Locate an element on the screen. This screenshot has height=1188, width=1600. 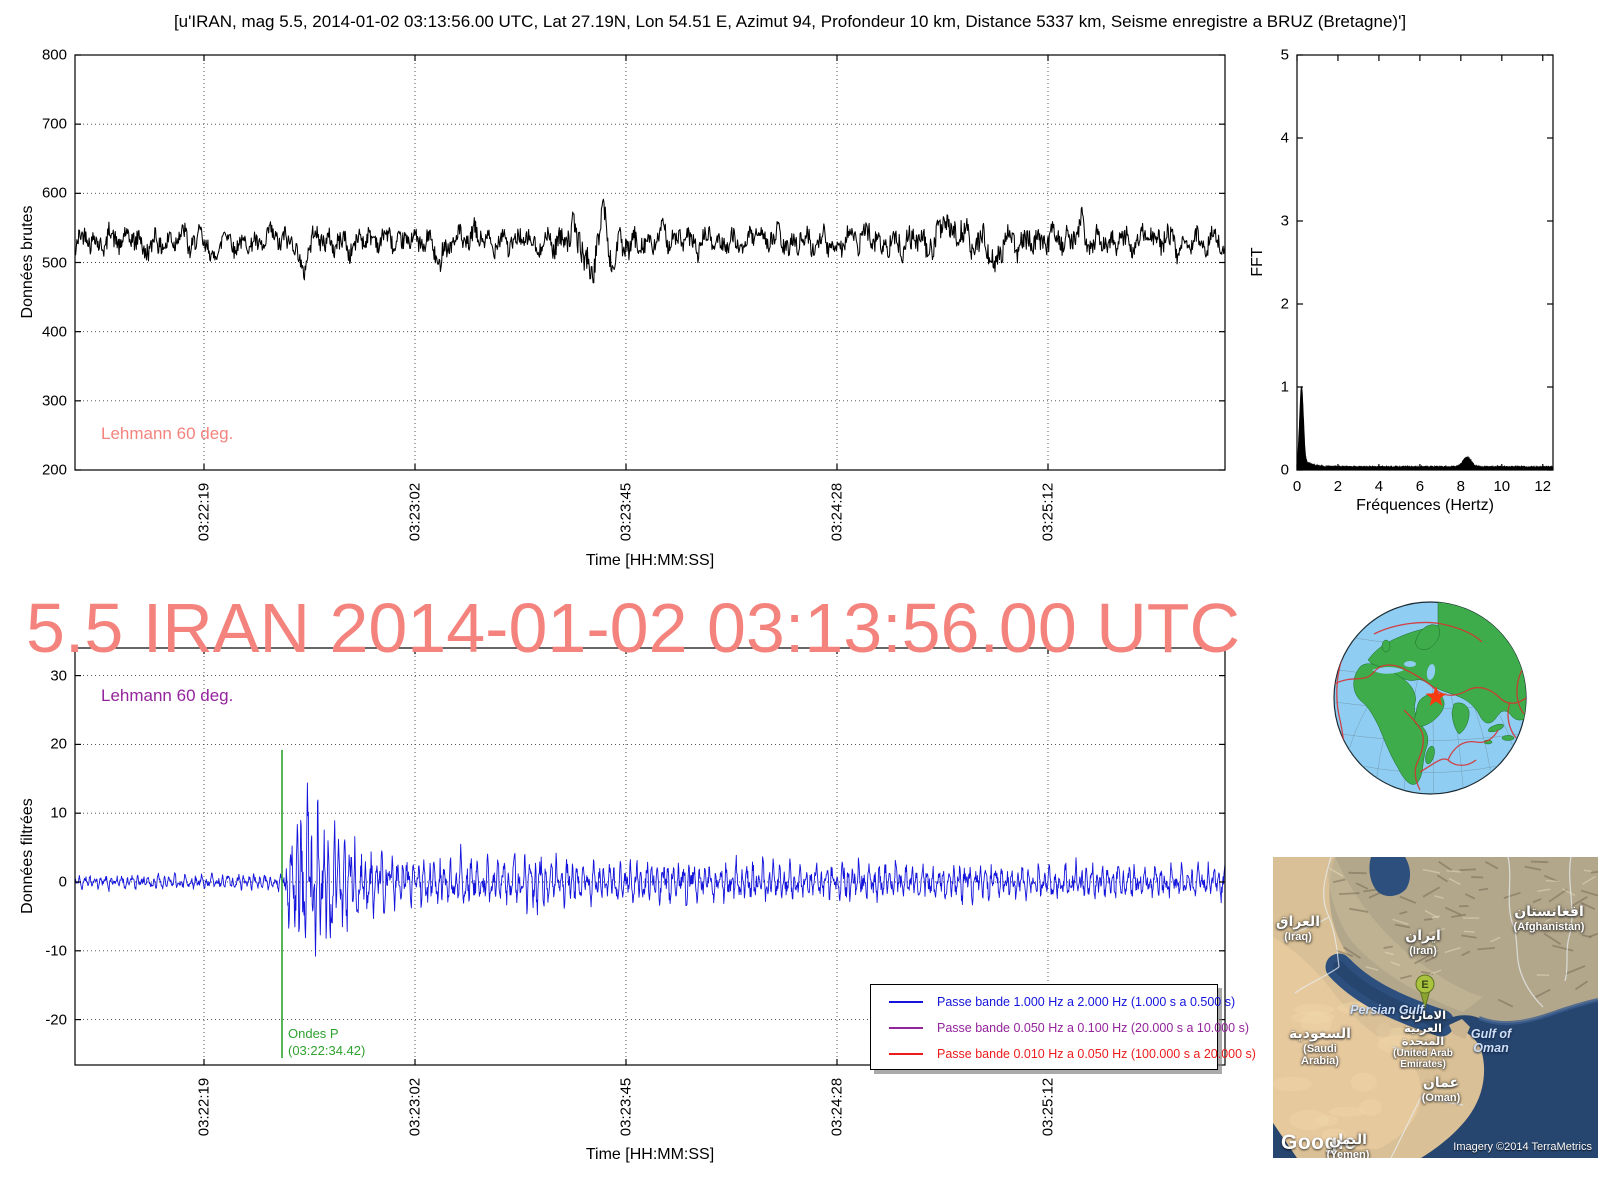
filtered-annotation: Lehmann 60 deg. is located at coordinates (167, 695).